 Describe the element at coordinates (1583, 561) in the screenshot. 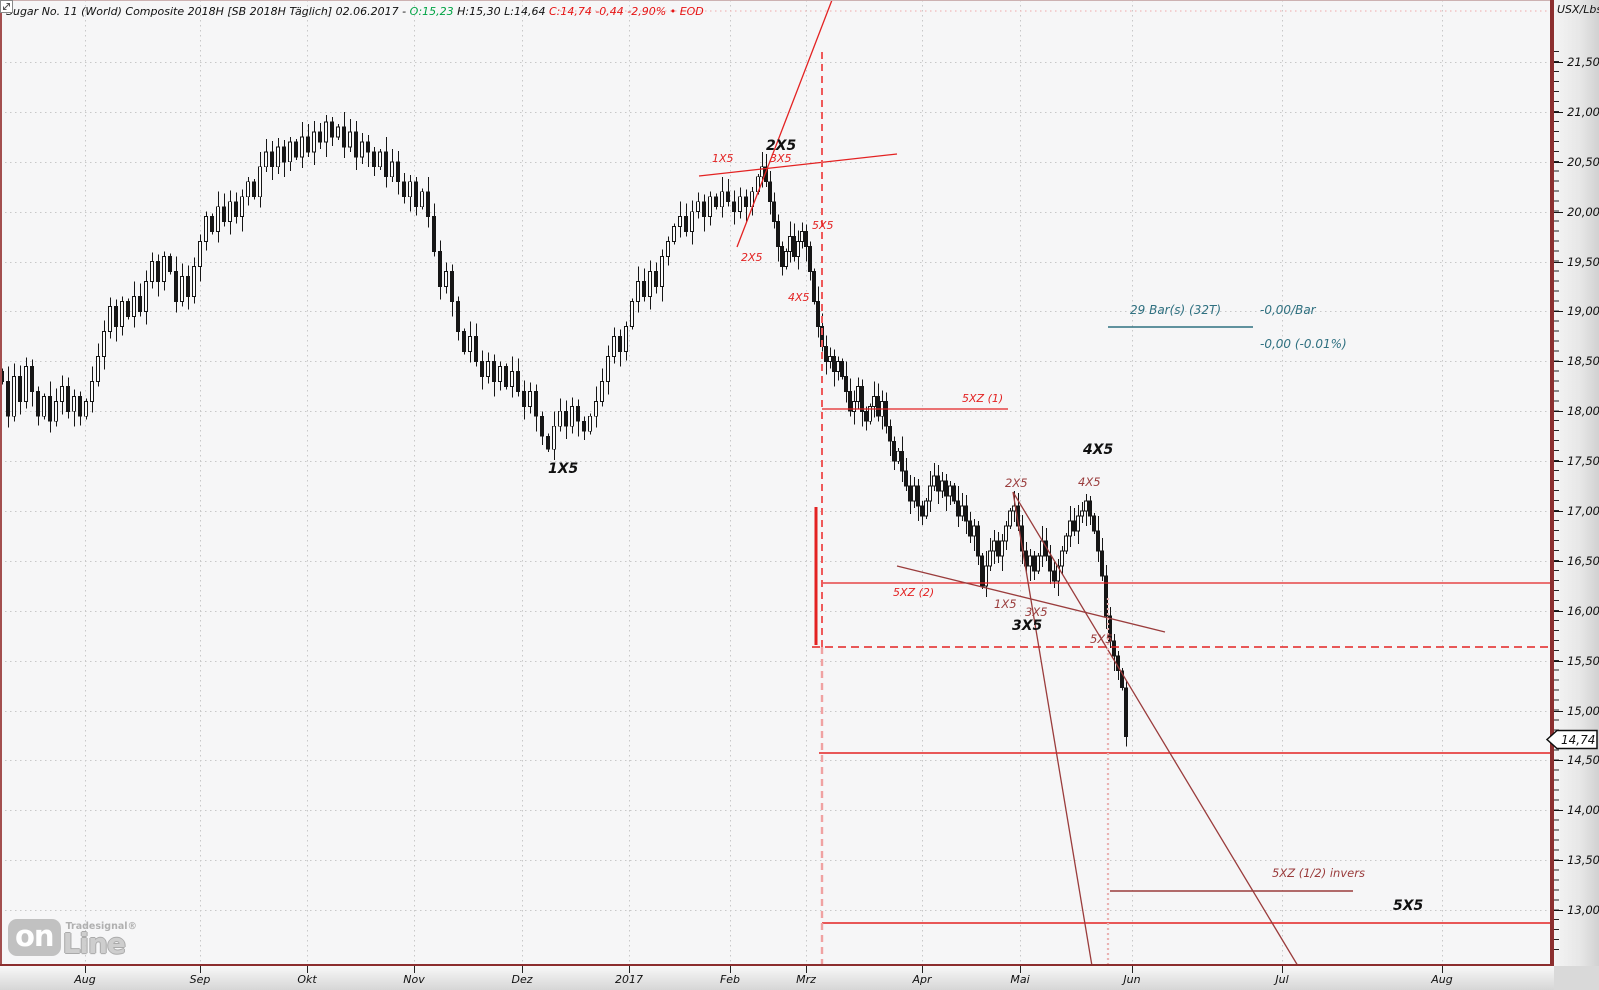

I see `price-axis-label: 16,50` at that location.